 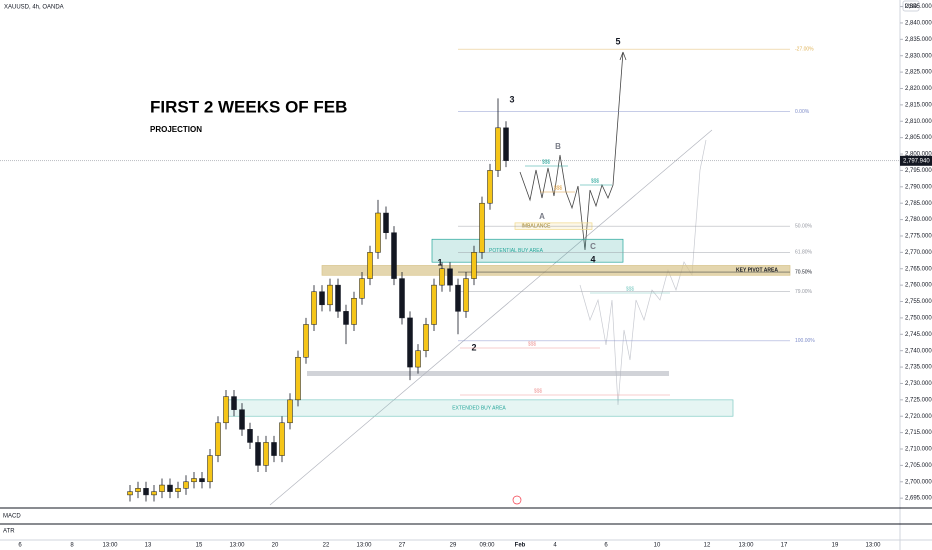 What do you see at coordinates (918, 220) in the screenshot?
I see `y-tick-label: 2,780.000` at bounding box center [918, 220].